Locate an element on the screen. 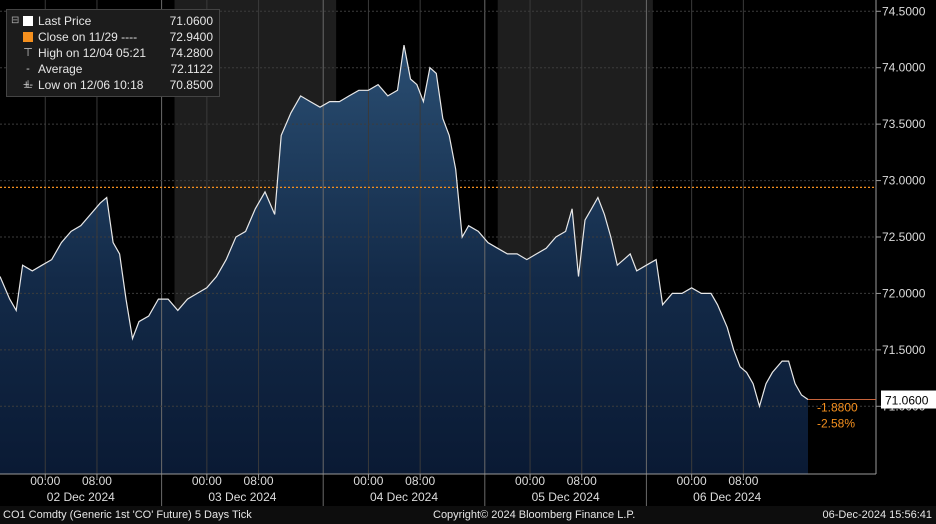 Image resolution: width=936 pixels, height=524 pixels. day-label: 04 Dec 2024 is located at coordinates (404, 497).